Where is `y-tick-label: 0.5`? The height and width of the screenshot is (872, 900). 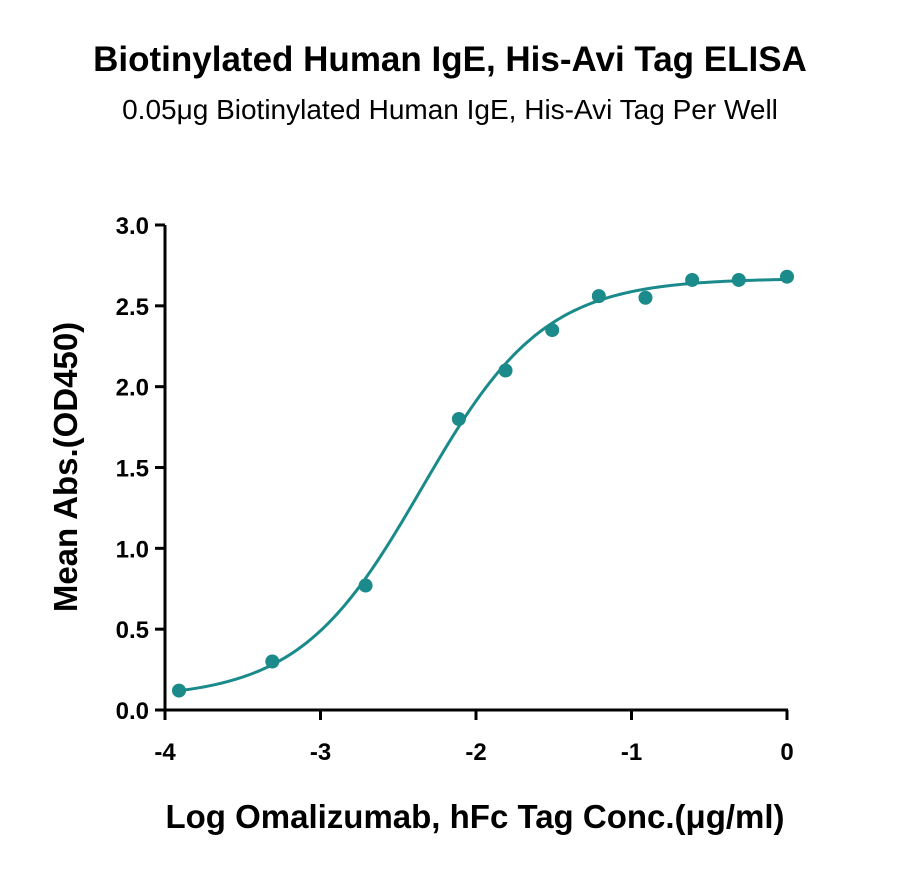 y-tick-label: 0.5 is located at coordinates (132, 630).